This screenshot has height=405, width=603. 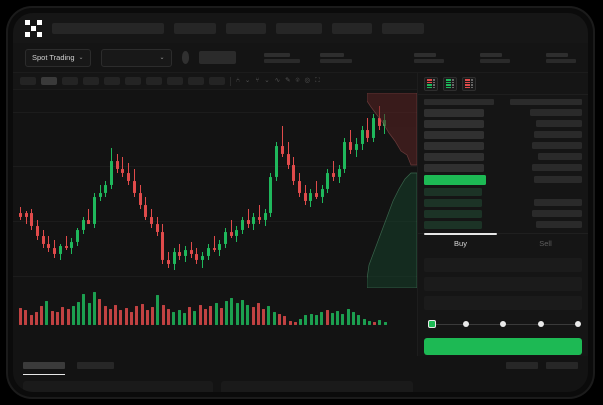 What do you see at coordinates (307, 80) in the screenshot?
I see `settings-icon: ◎` at bounding box center [307, 80].